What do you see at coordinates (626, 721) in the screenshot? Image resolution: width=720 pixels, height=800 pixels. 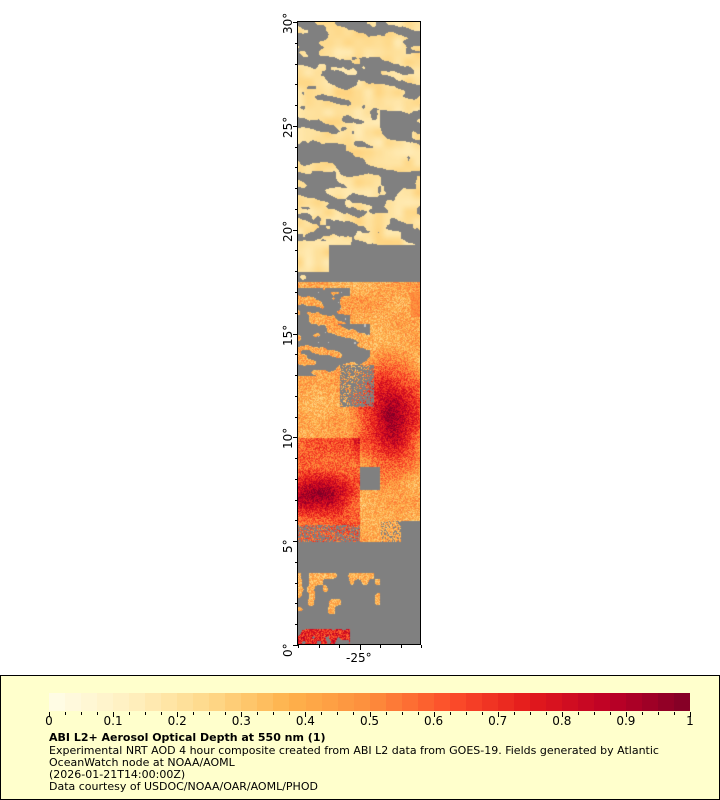 I see `colorbar-tick-label: 0.9` at bounding box center [626, 721].